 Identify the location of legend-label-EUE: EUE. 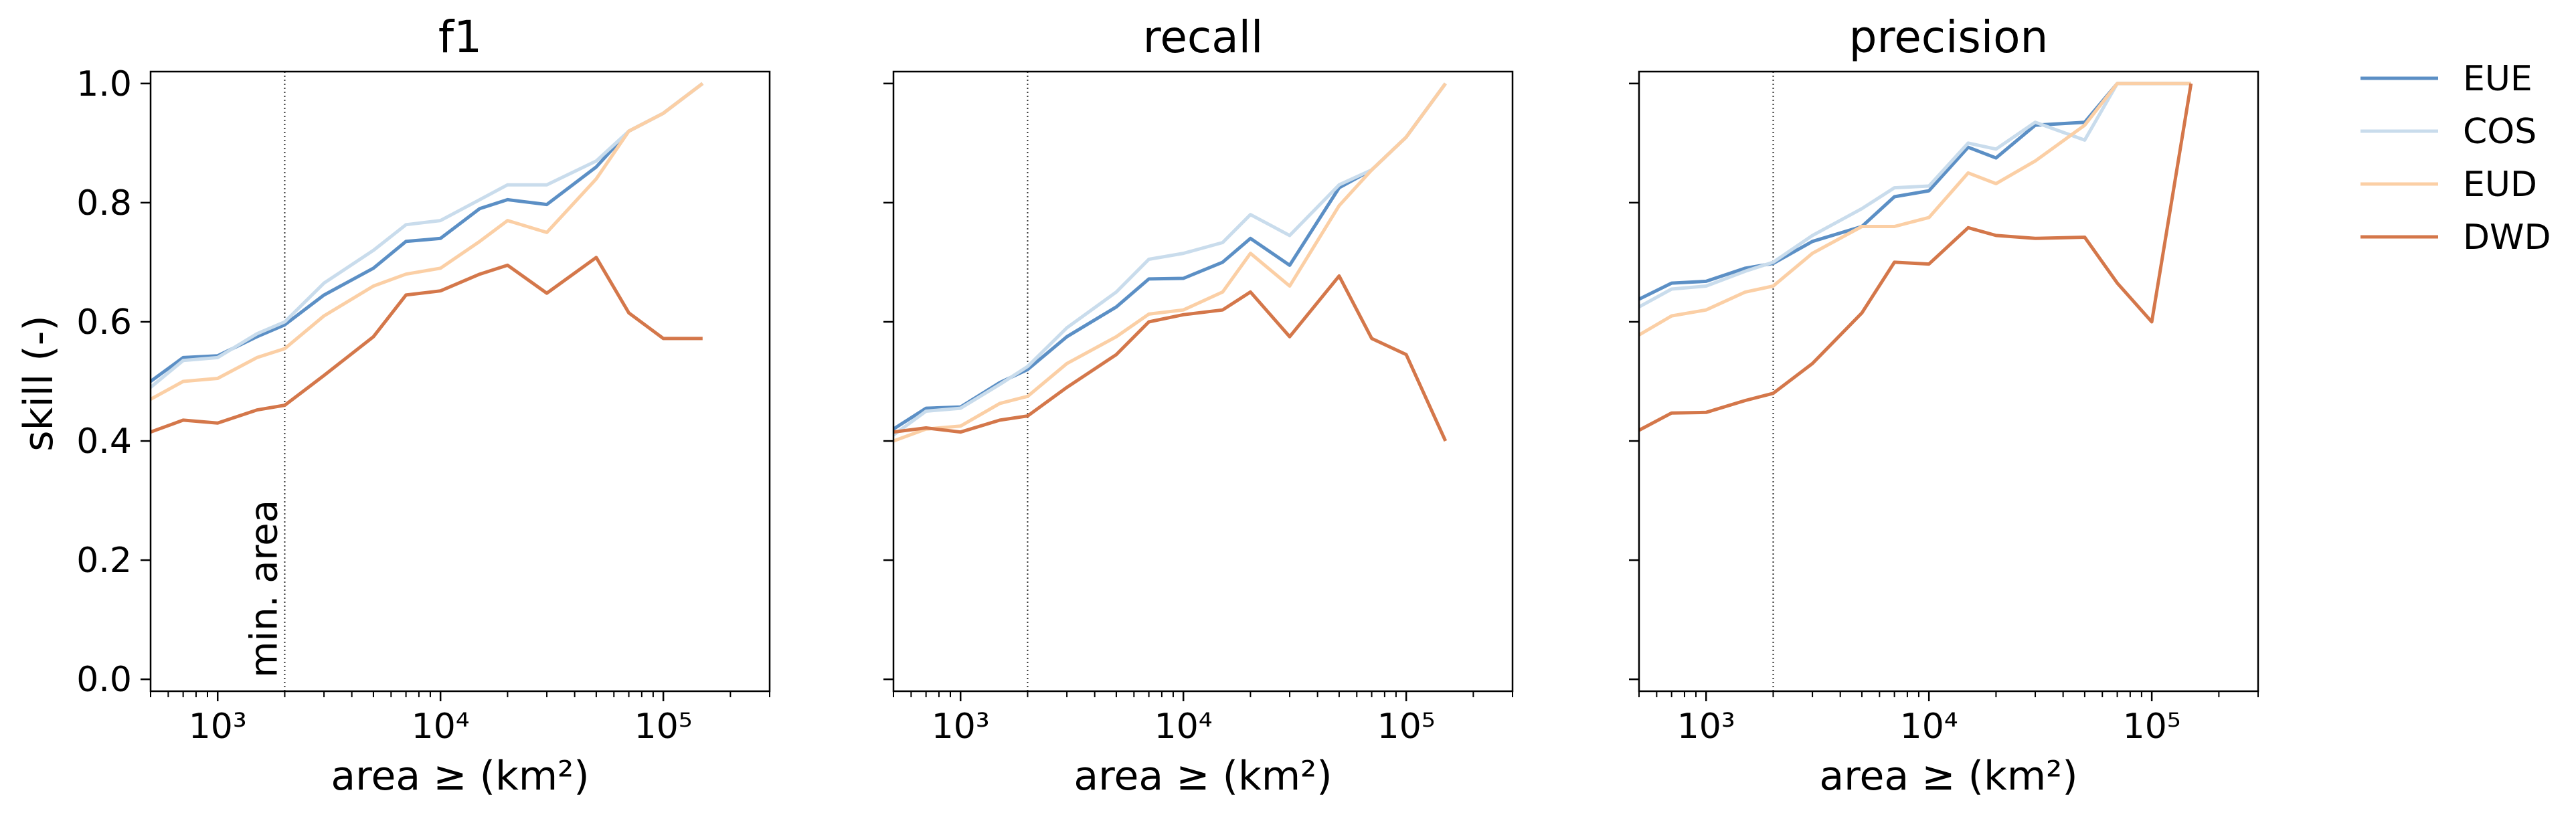
(2497, 79).